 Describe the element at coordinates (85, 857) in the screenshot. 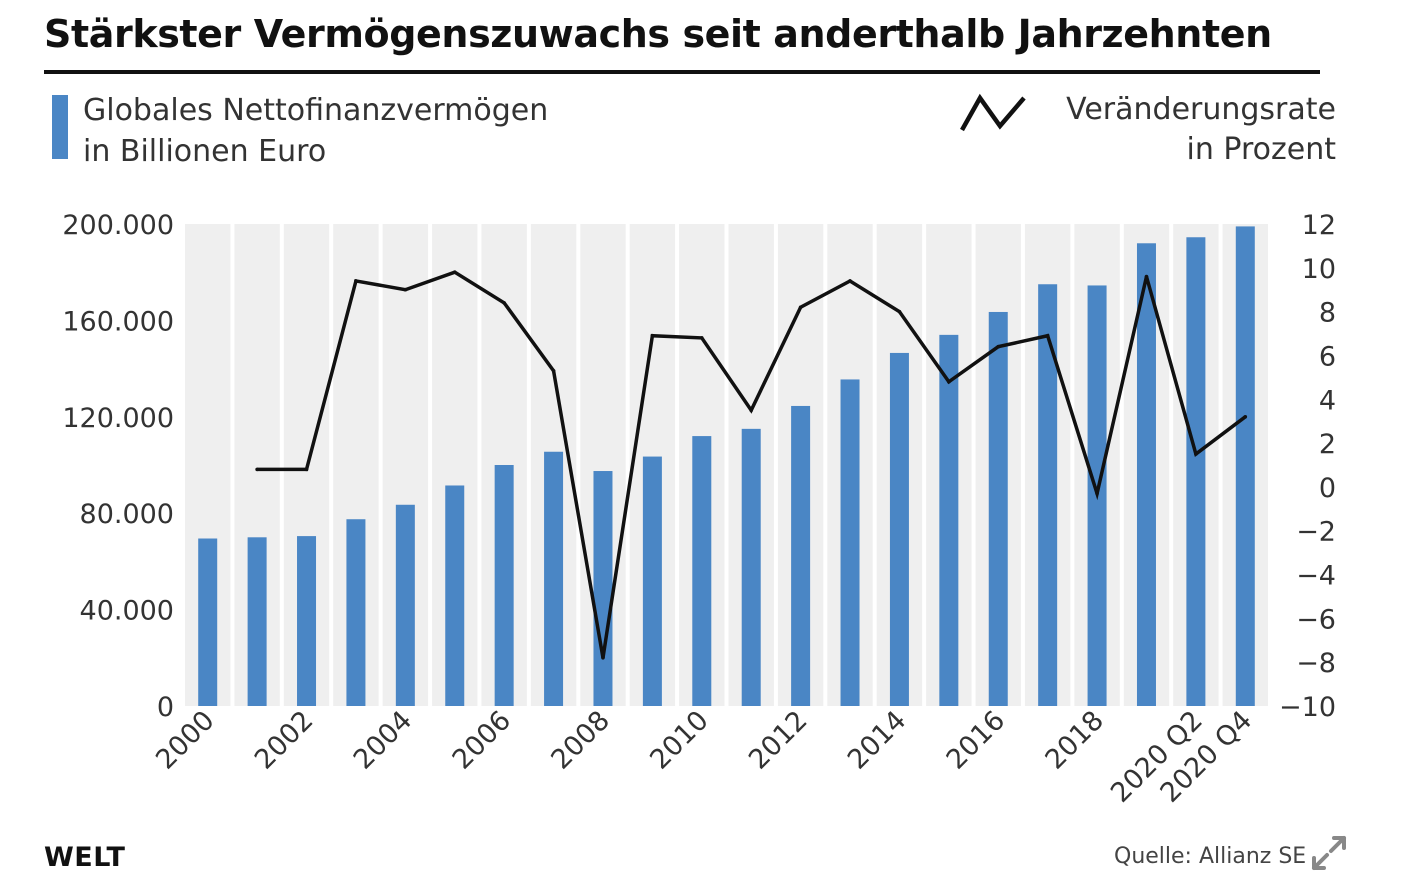

I see `welt-logo: WELT` at that location.